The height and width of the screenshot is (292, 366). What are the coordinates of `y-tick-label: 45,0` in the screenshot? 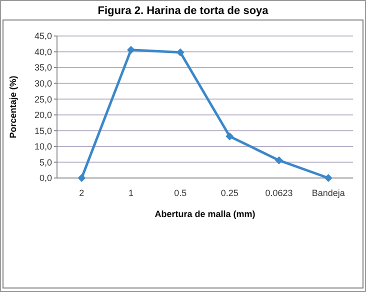 It's located at (43, 36).